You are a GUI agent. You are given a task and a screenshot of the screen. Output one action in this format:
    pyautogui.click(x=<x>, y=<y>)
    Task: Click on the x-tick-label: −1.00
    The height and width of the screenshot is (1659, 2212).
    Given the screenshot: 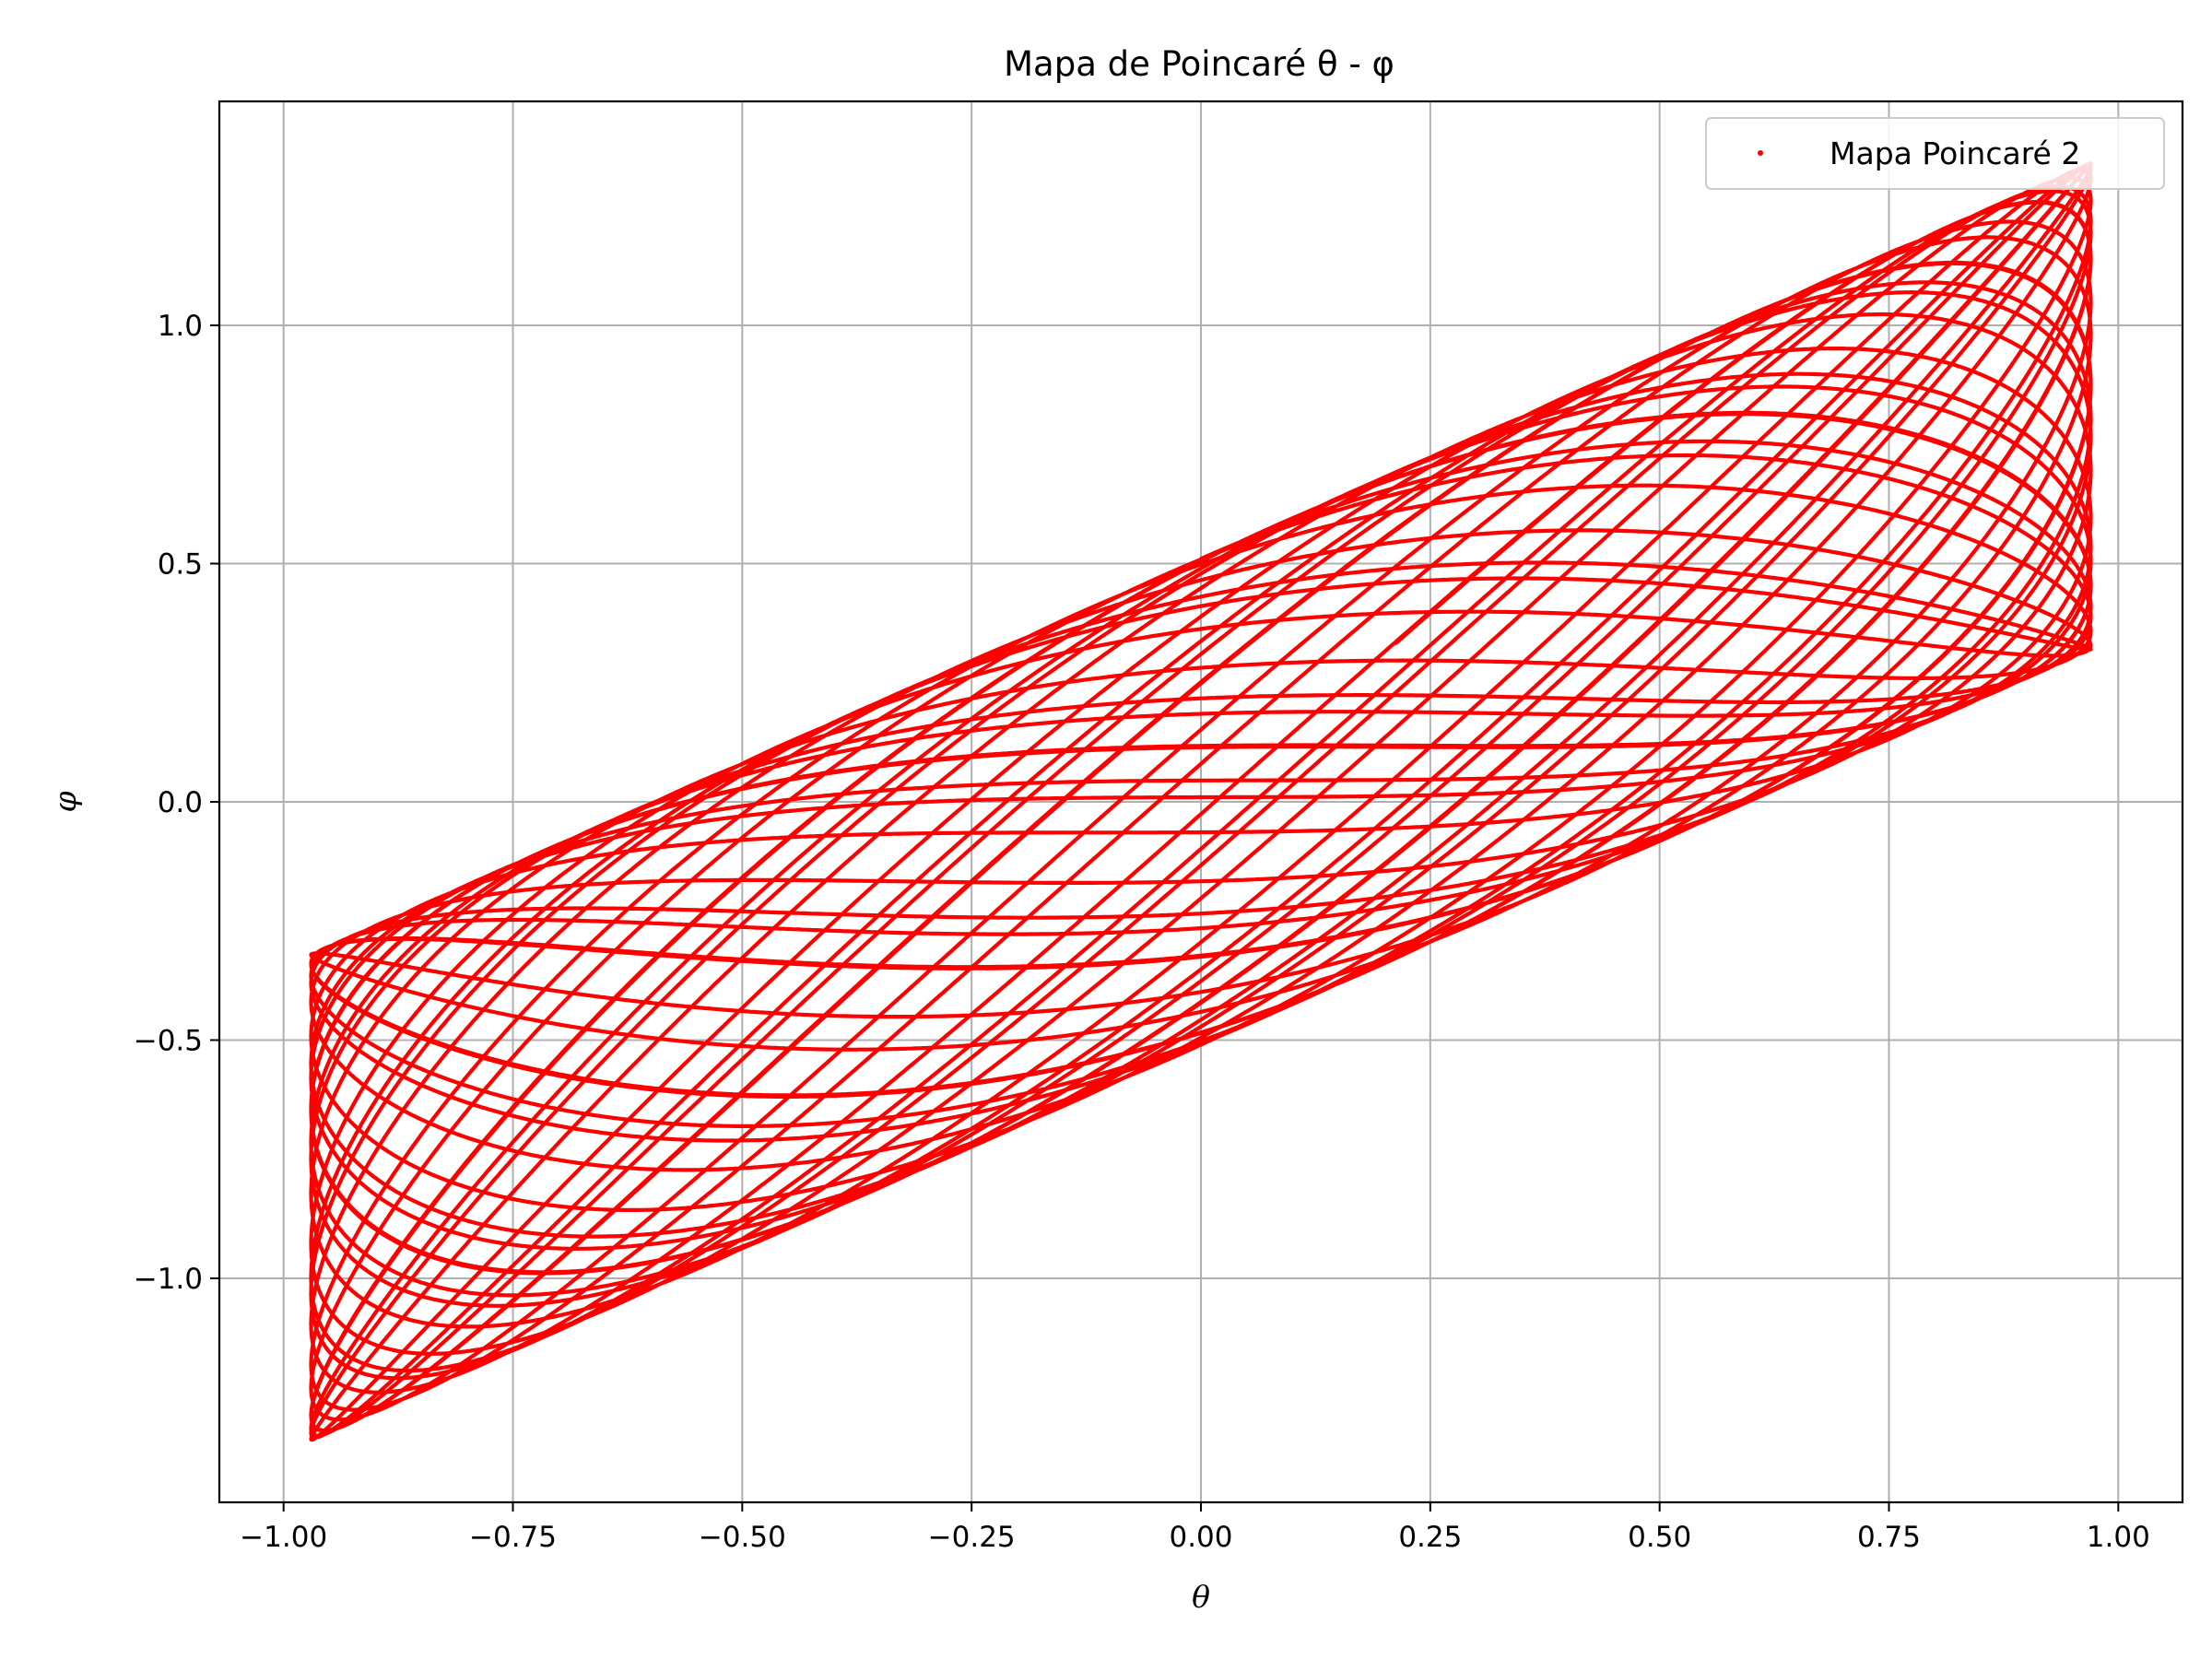 What is the action you would take?
    pyautogui.click(x=283, y=1537)
    